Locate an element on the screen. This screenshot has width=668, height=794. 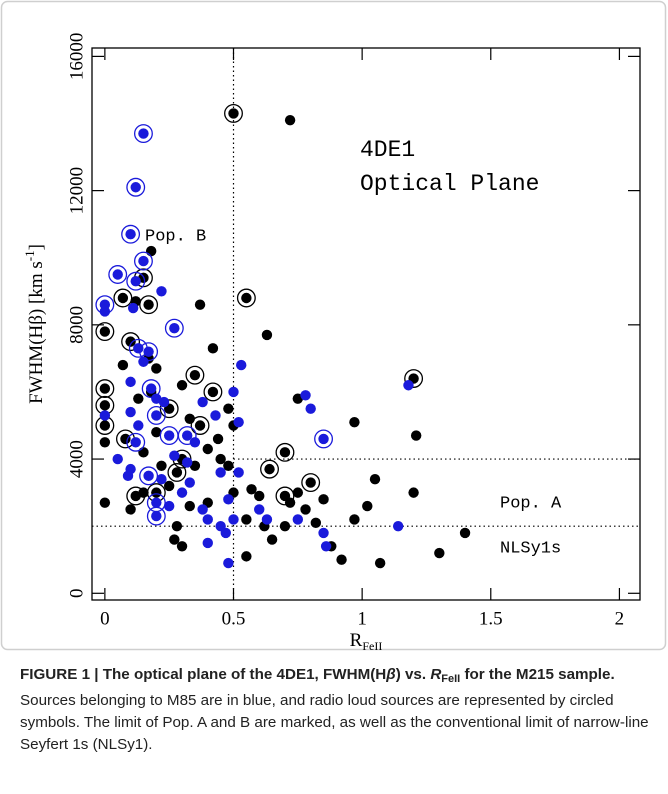
caption-text: β is located at coordinates (391, 674).